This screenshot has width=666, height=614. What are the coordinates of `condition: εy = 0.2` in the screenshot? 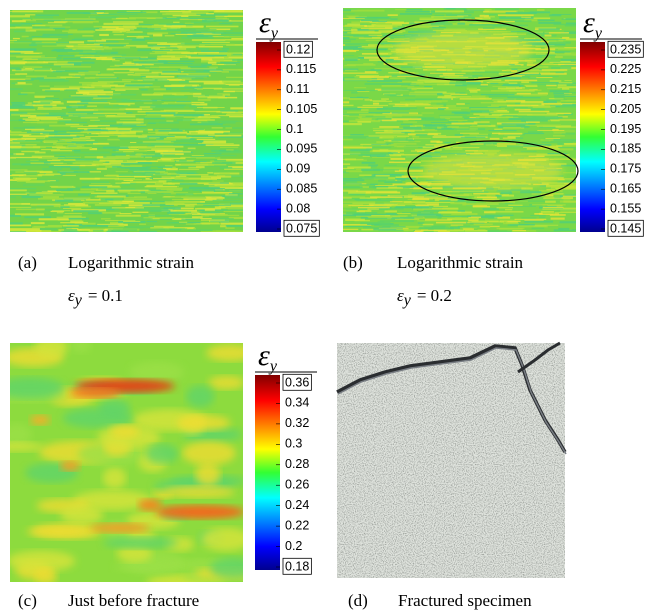 It's located at (424, 297).